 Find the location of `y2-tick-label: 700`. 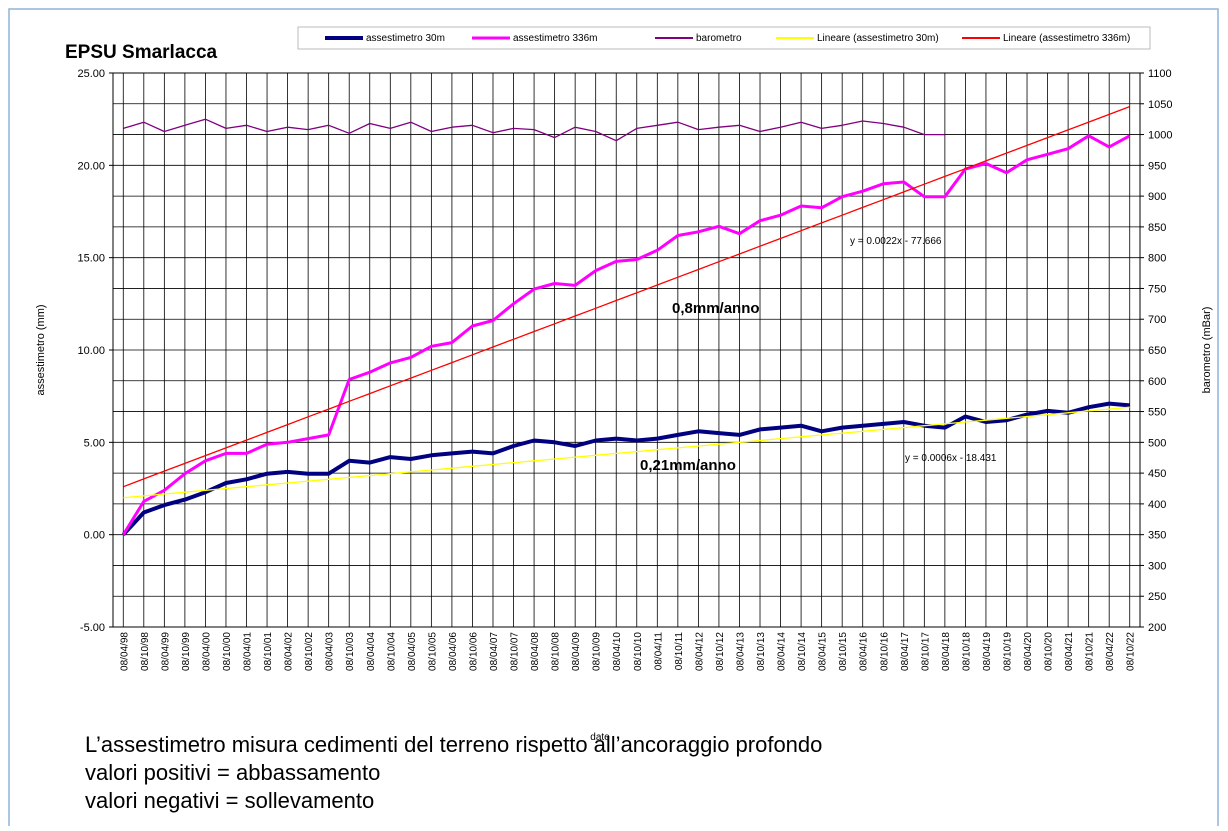

y2-tick-label: 700 is located at coordinates (1157, 320).